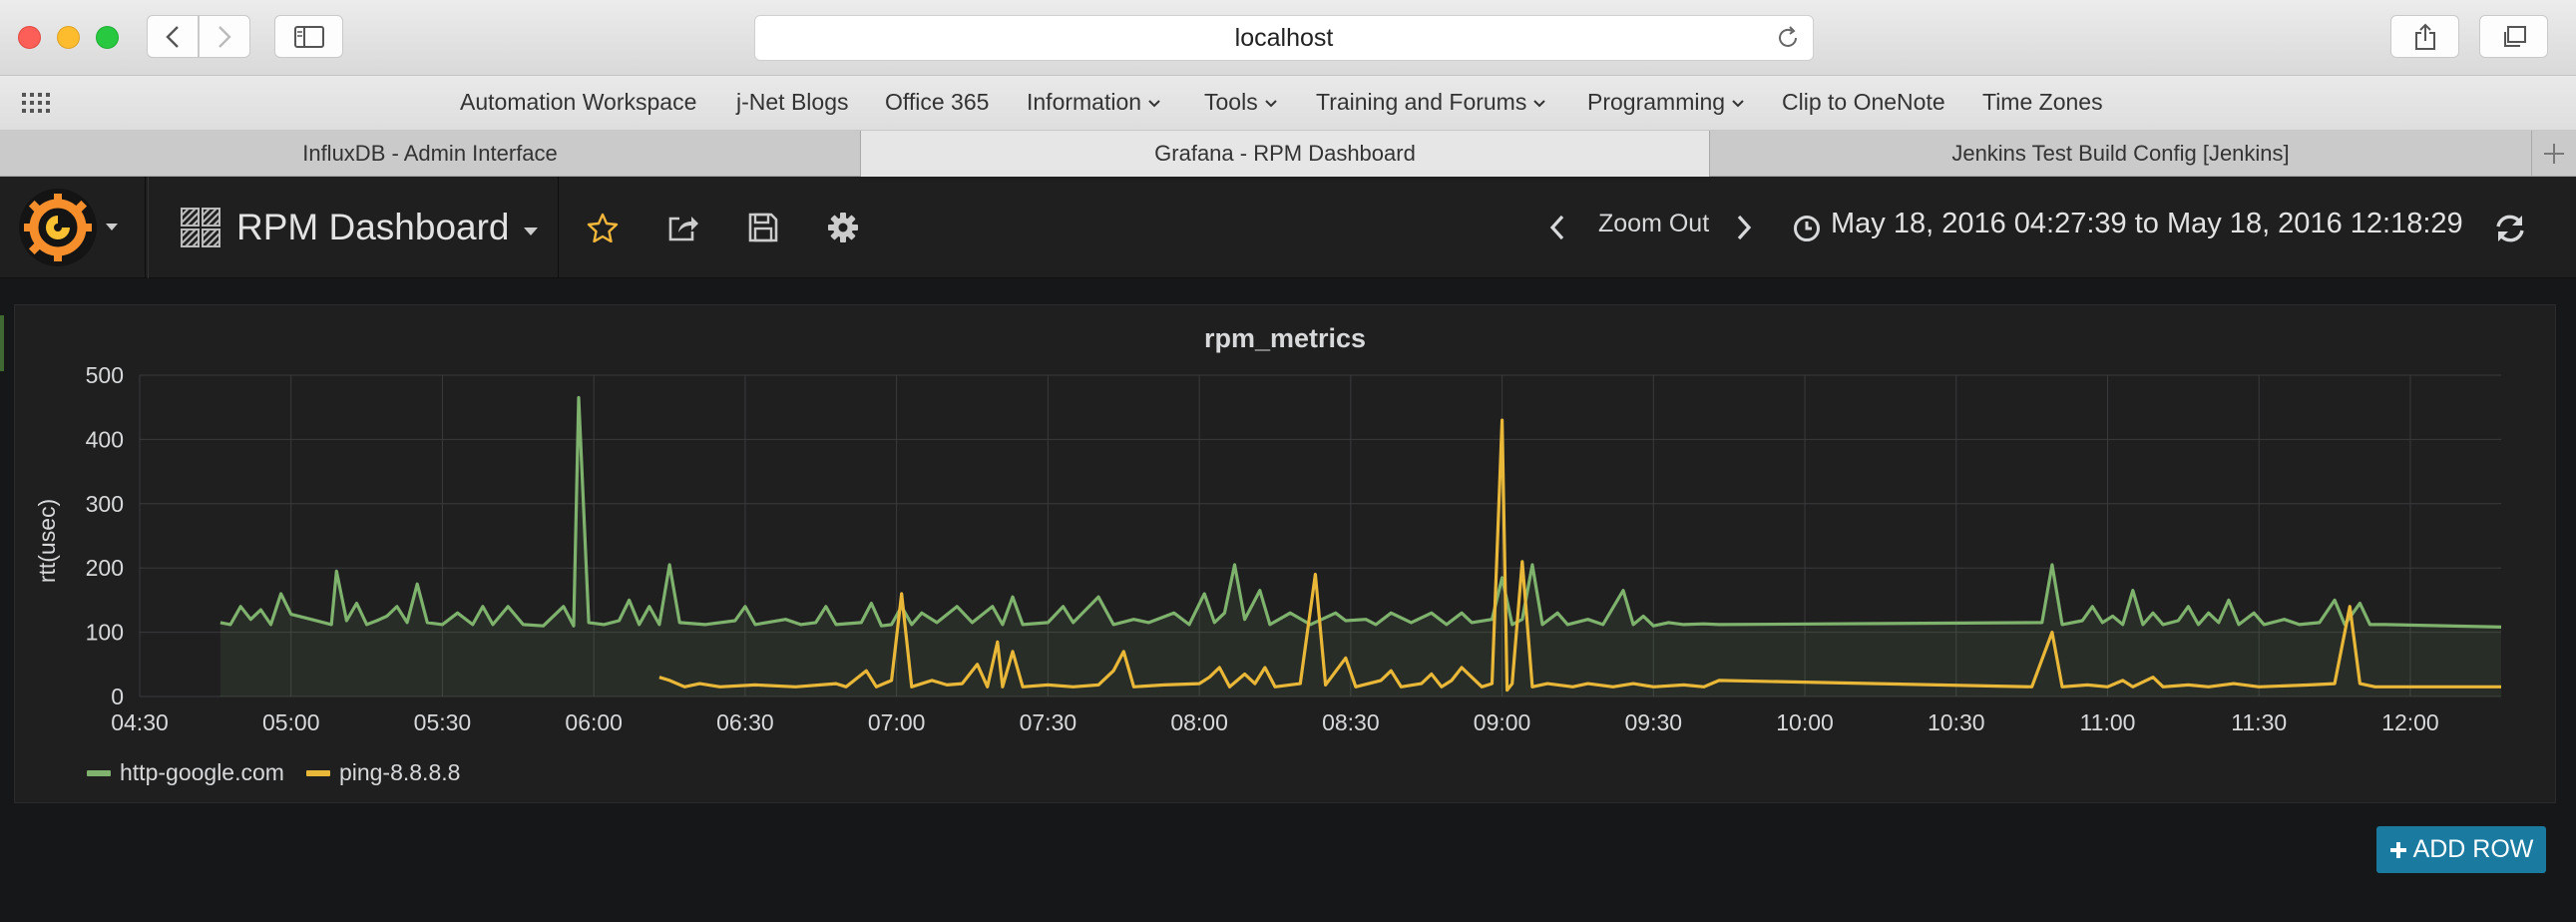 The image size is (2576, 922). I want to click on sidebar-toggle-button, so click(308, 36).